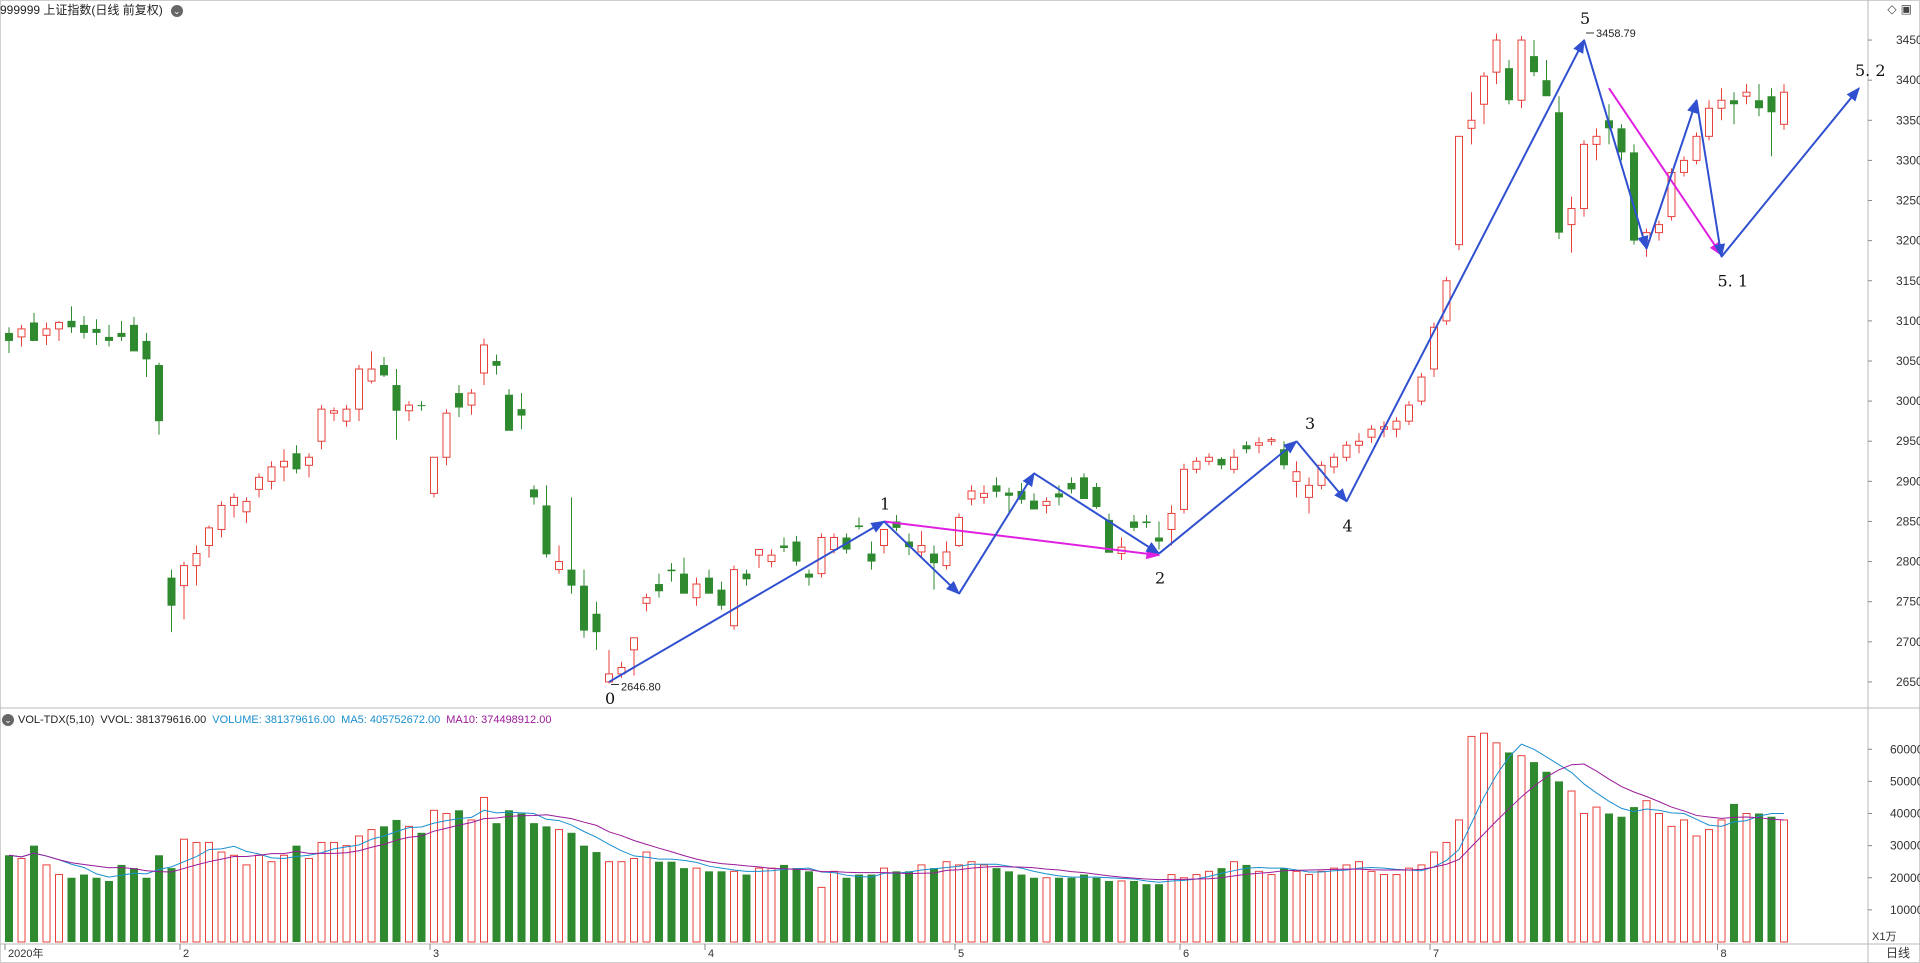 The width and height of the screenshot is (1920, 963). Describe the element at coordinates (25, 953) in the screenshot. I see `time-tick-label: 2020年` at that location.